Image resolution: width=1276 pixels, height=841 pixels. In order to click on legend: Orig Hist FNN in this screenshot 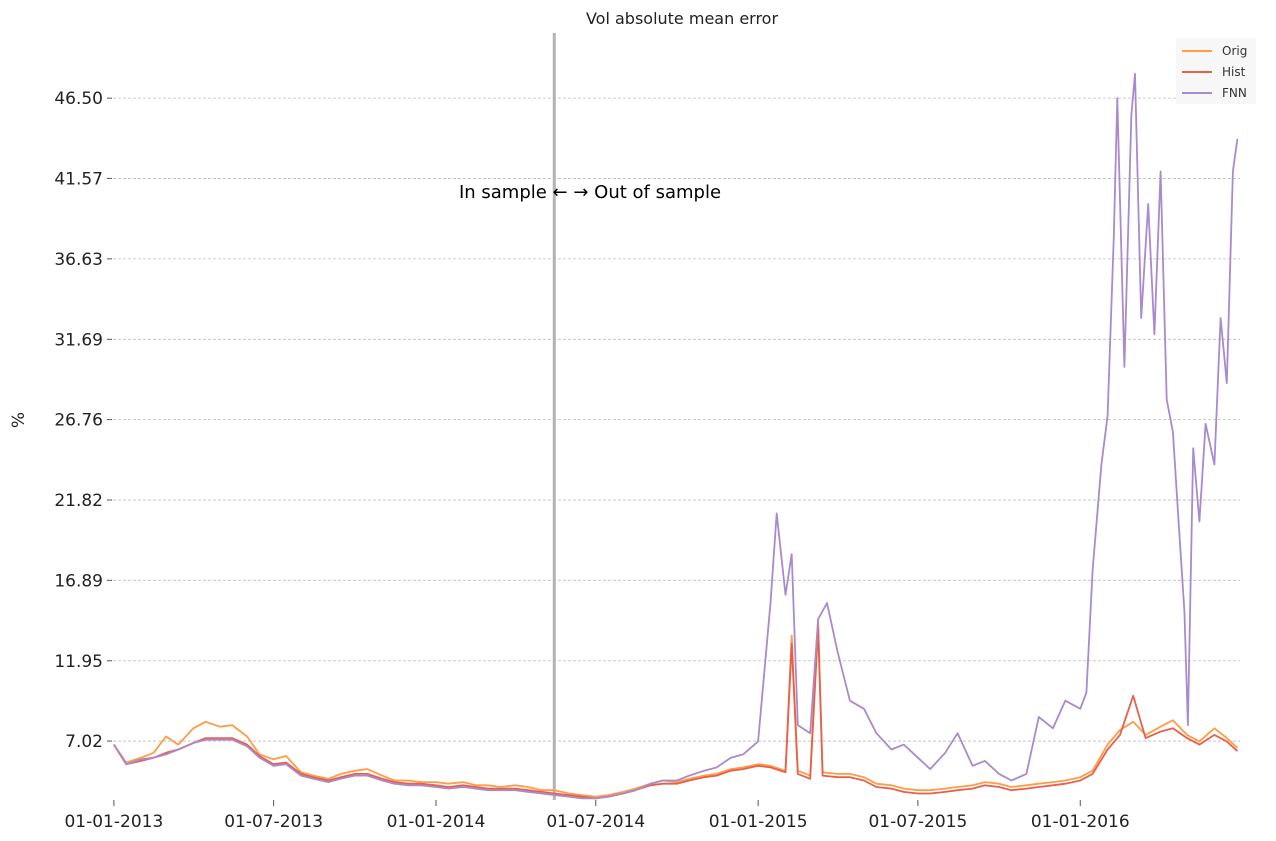, I will do `click(1216, 71)`.